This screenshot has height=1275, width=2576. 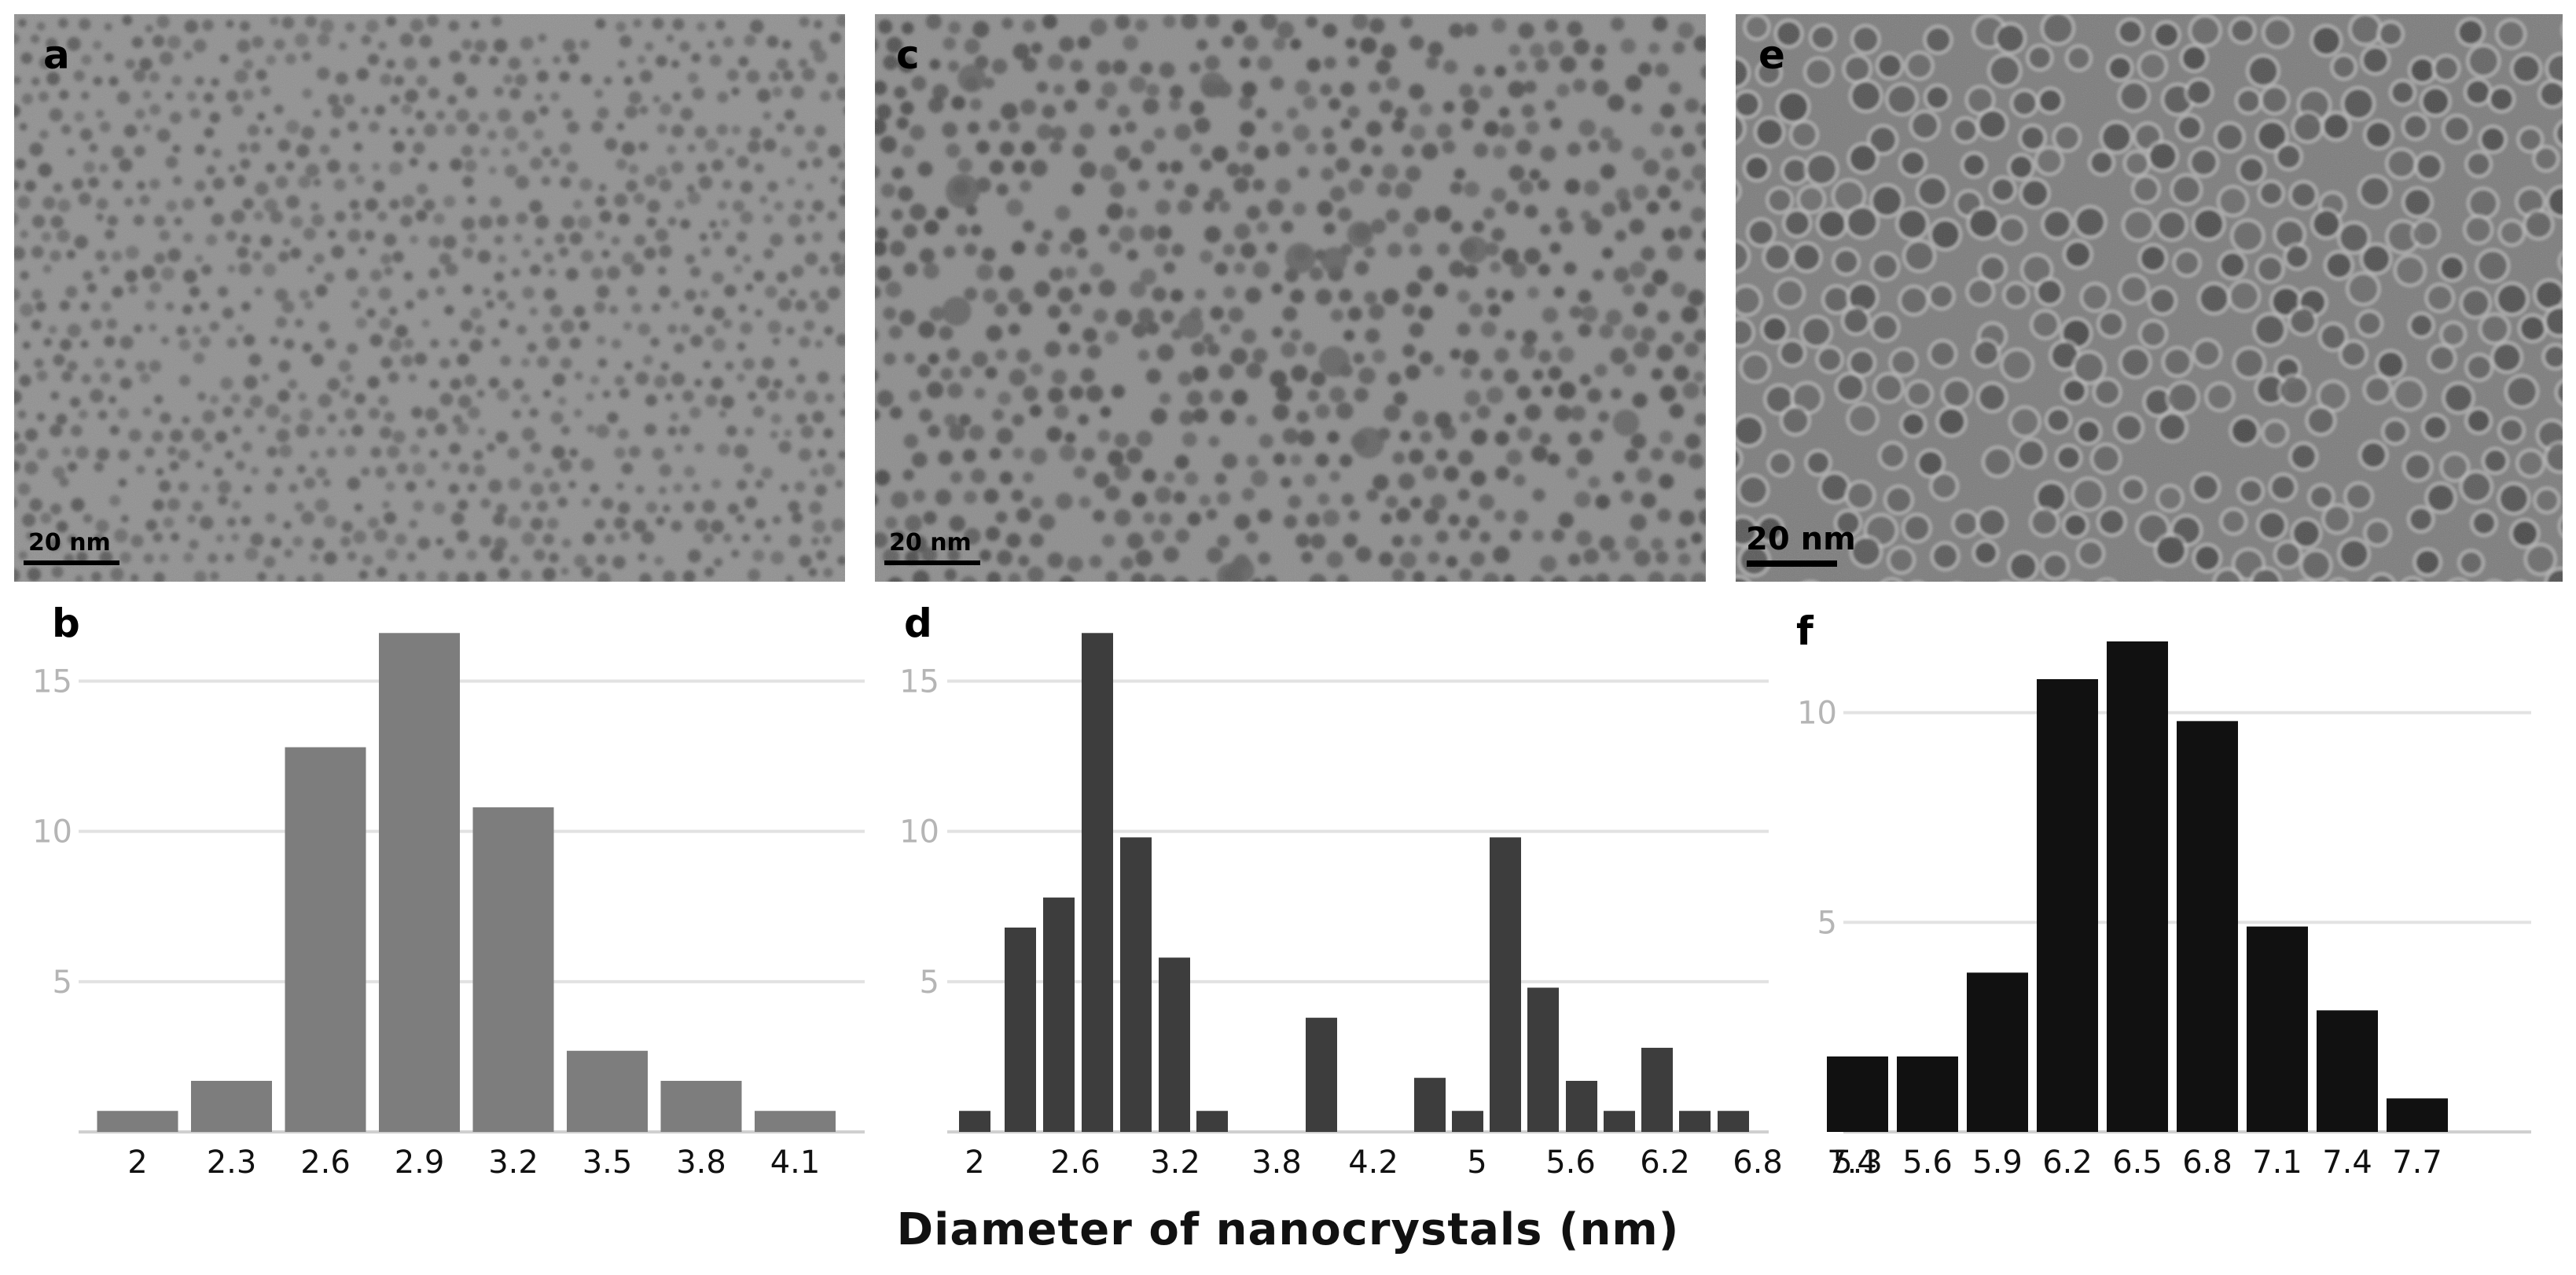 What do you see at coordinates (420, 1163) in the screenshot?
I see `x-tick-label: 2.9` at bounding box center [420, 1163].